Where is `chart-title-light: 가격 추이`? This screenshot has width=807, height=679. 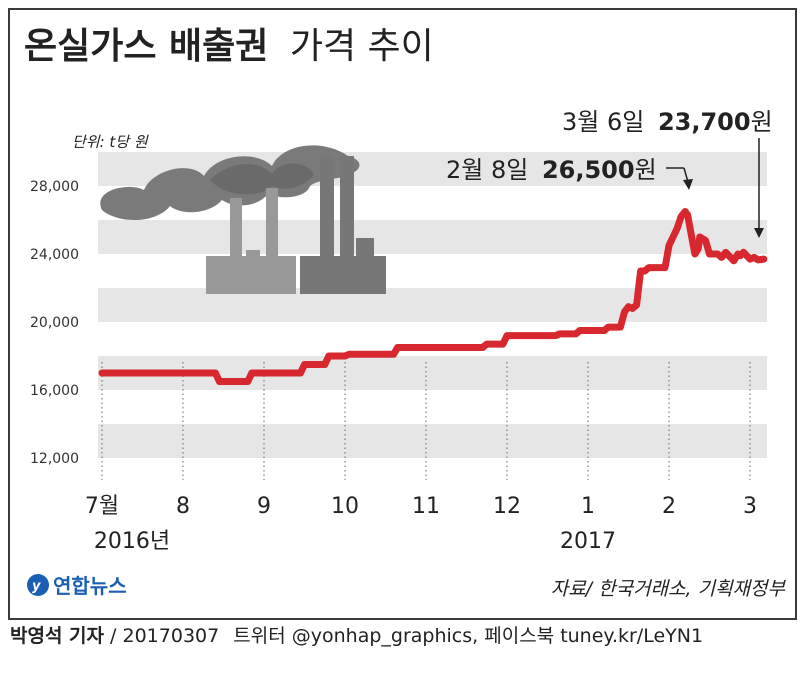
chart-title-light: 가격 추이 is located at coordinates (362, 46).